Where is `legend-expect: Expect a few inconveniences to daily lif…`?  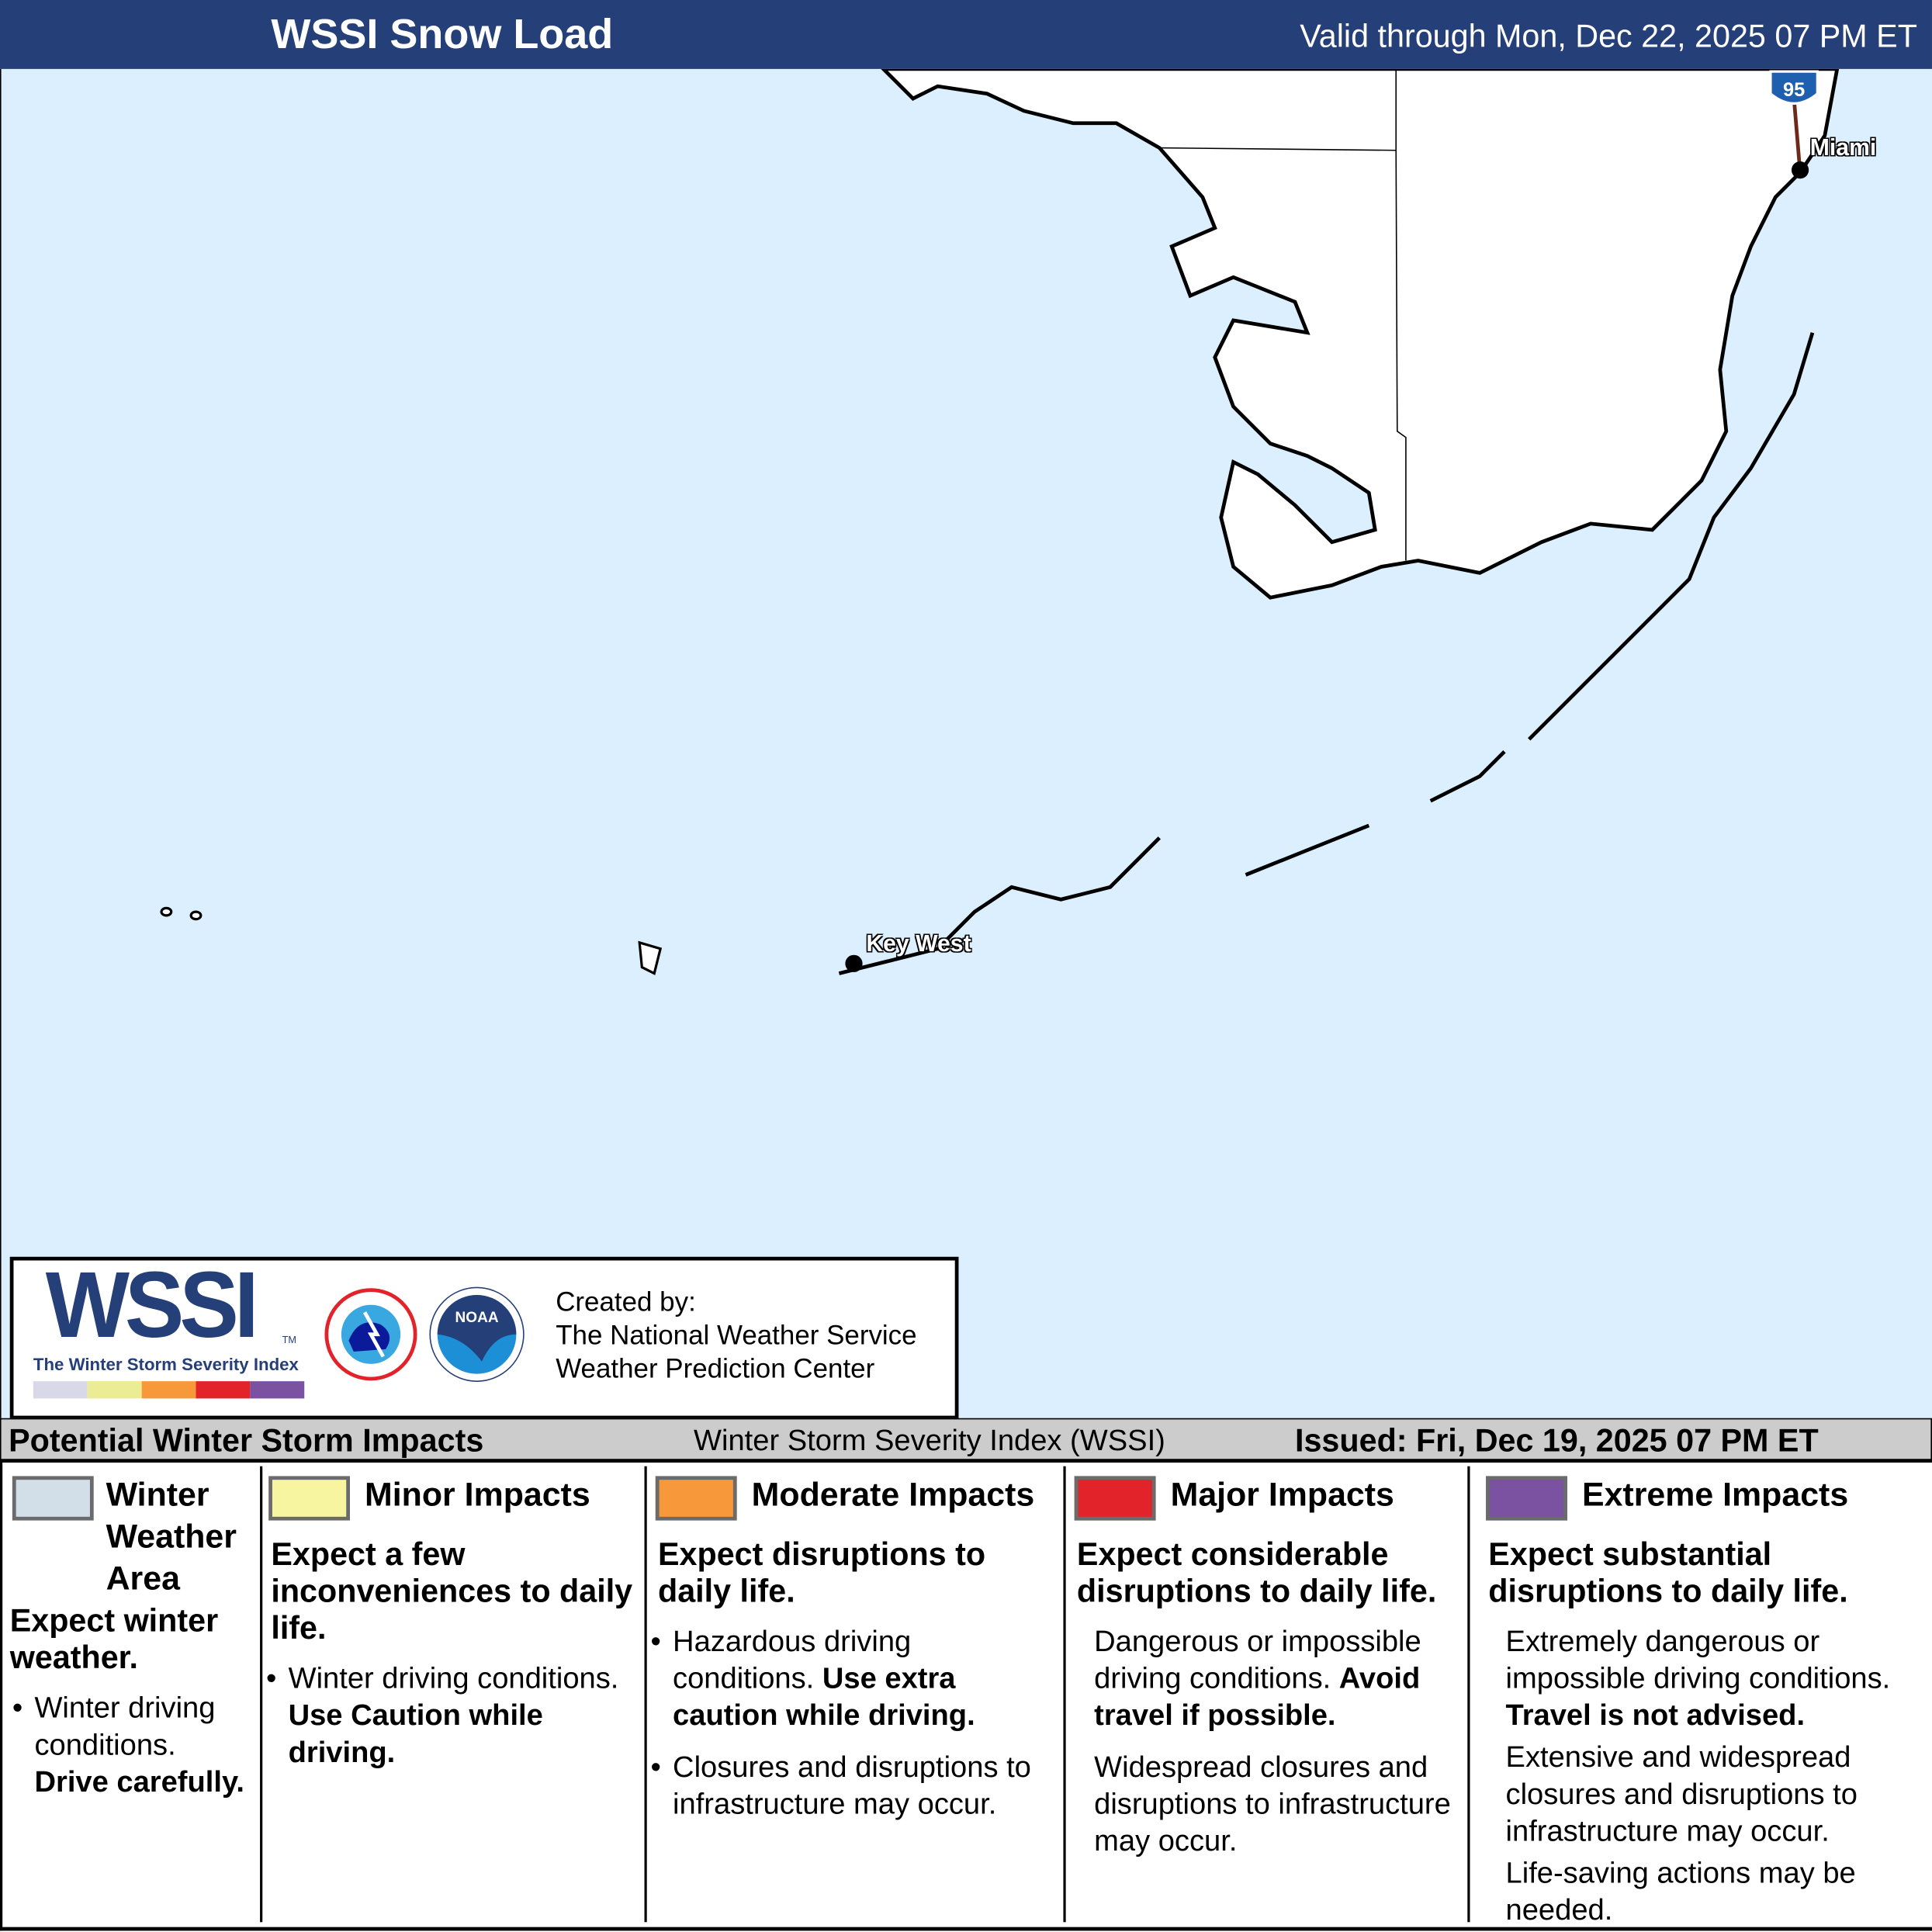 legend-expect: Expect a few inconveniences to daily lif… is located at coordinates (452, 1590).